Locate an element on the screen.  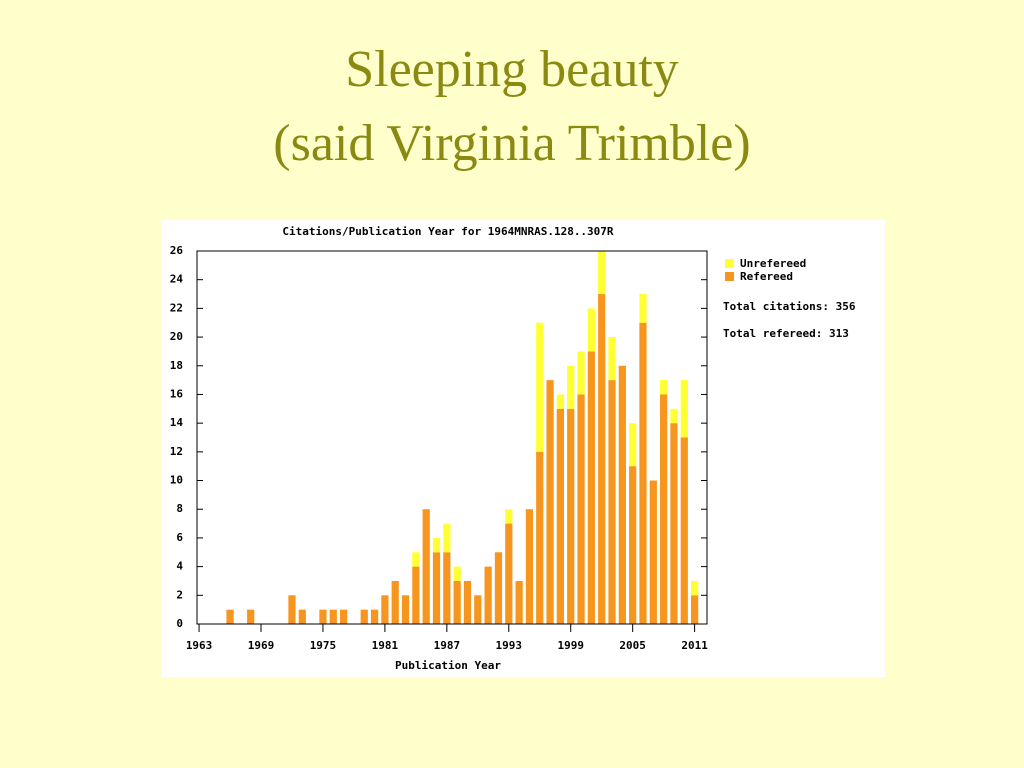
annotation: Total citations: 356 is located at coordinates (789, 306).